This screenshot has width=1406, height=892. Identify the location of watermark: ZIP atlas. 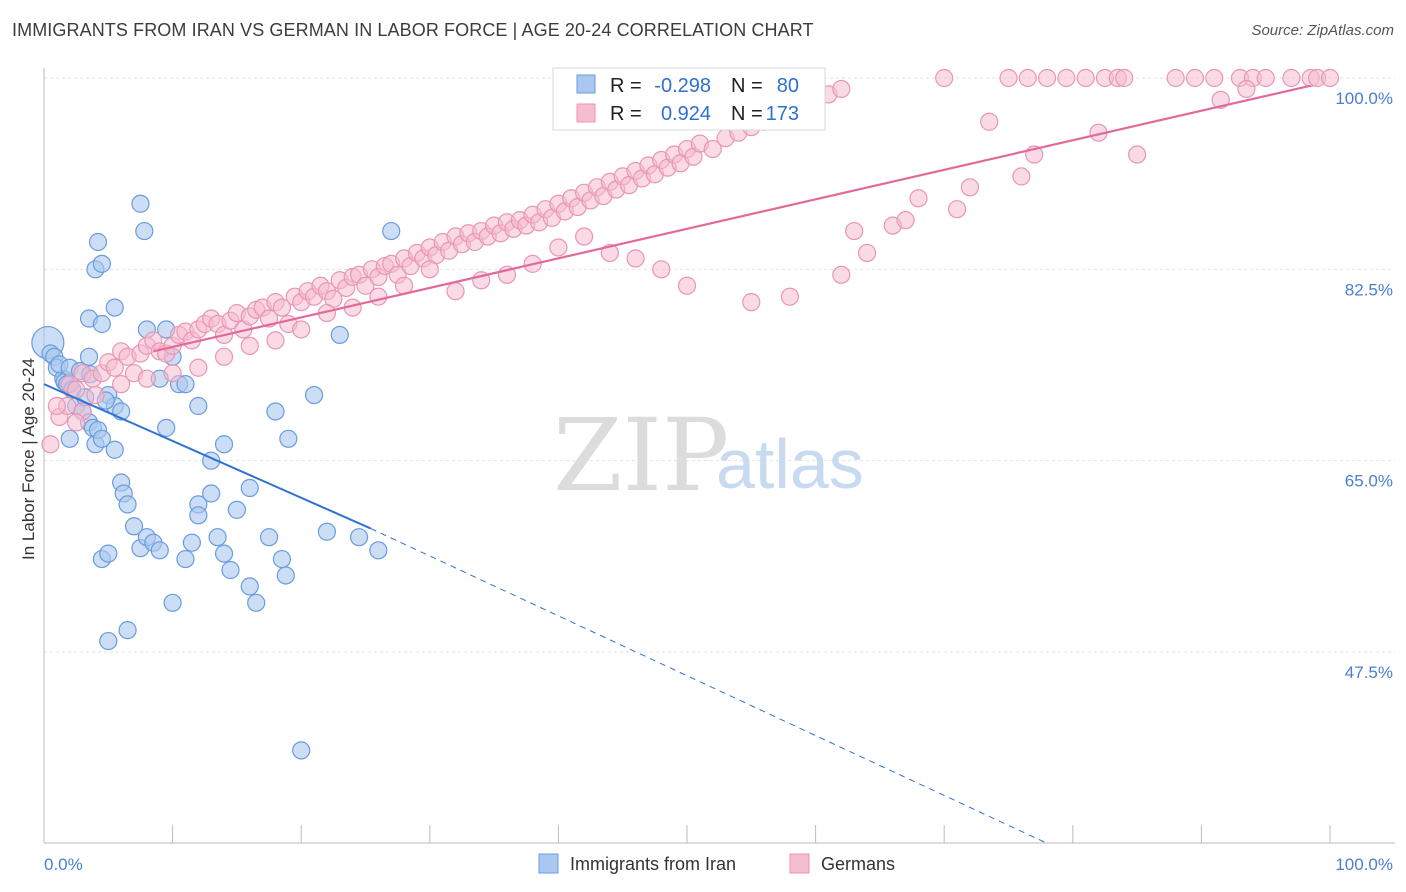
(708, 455).